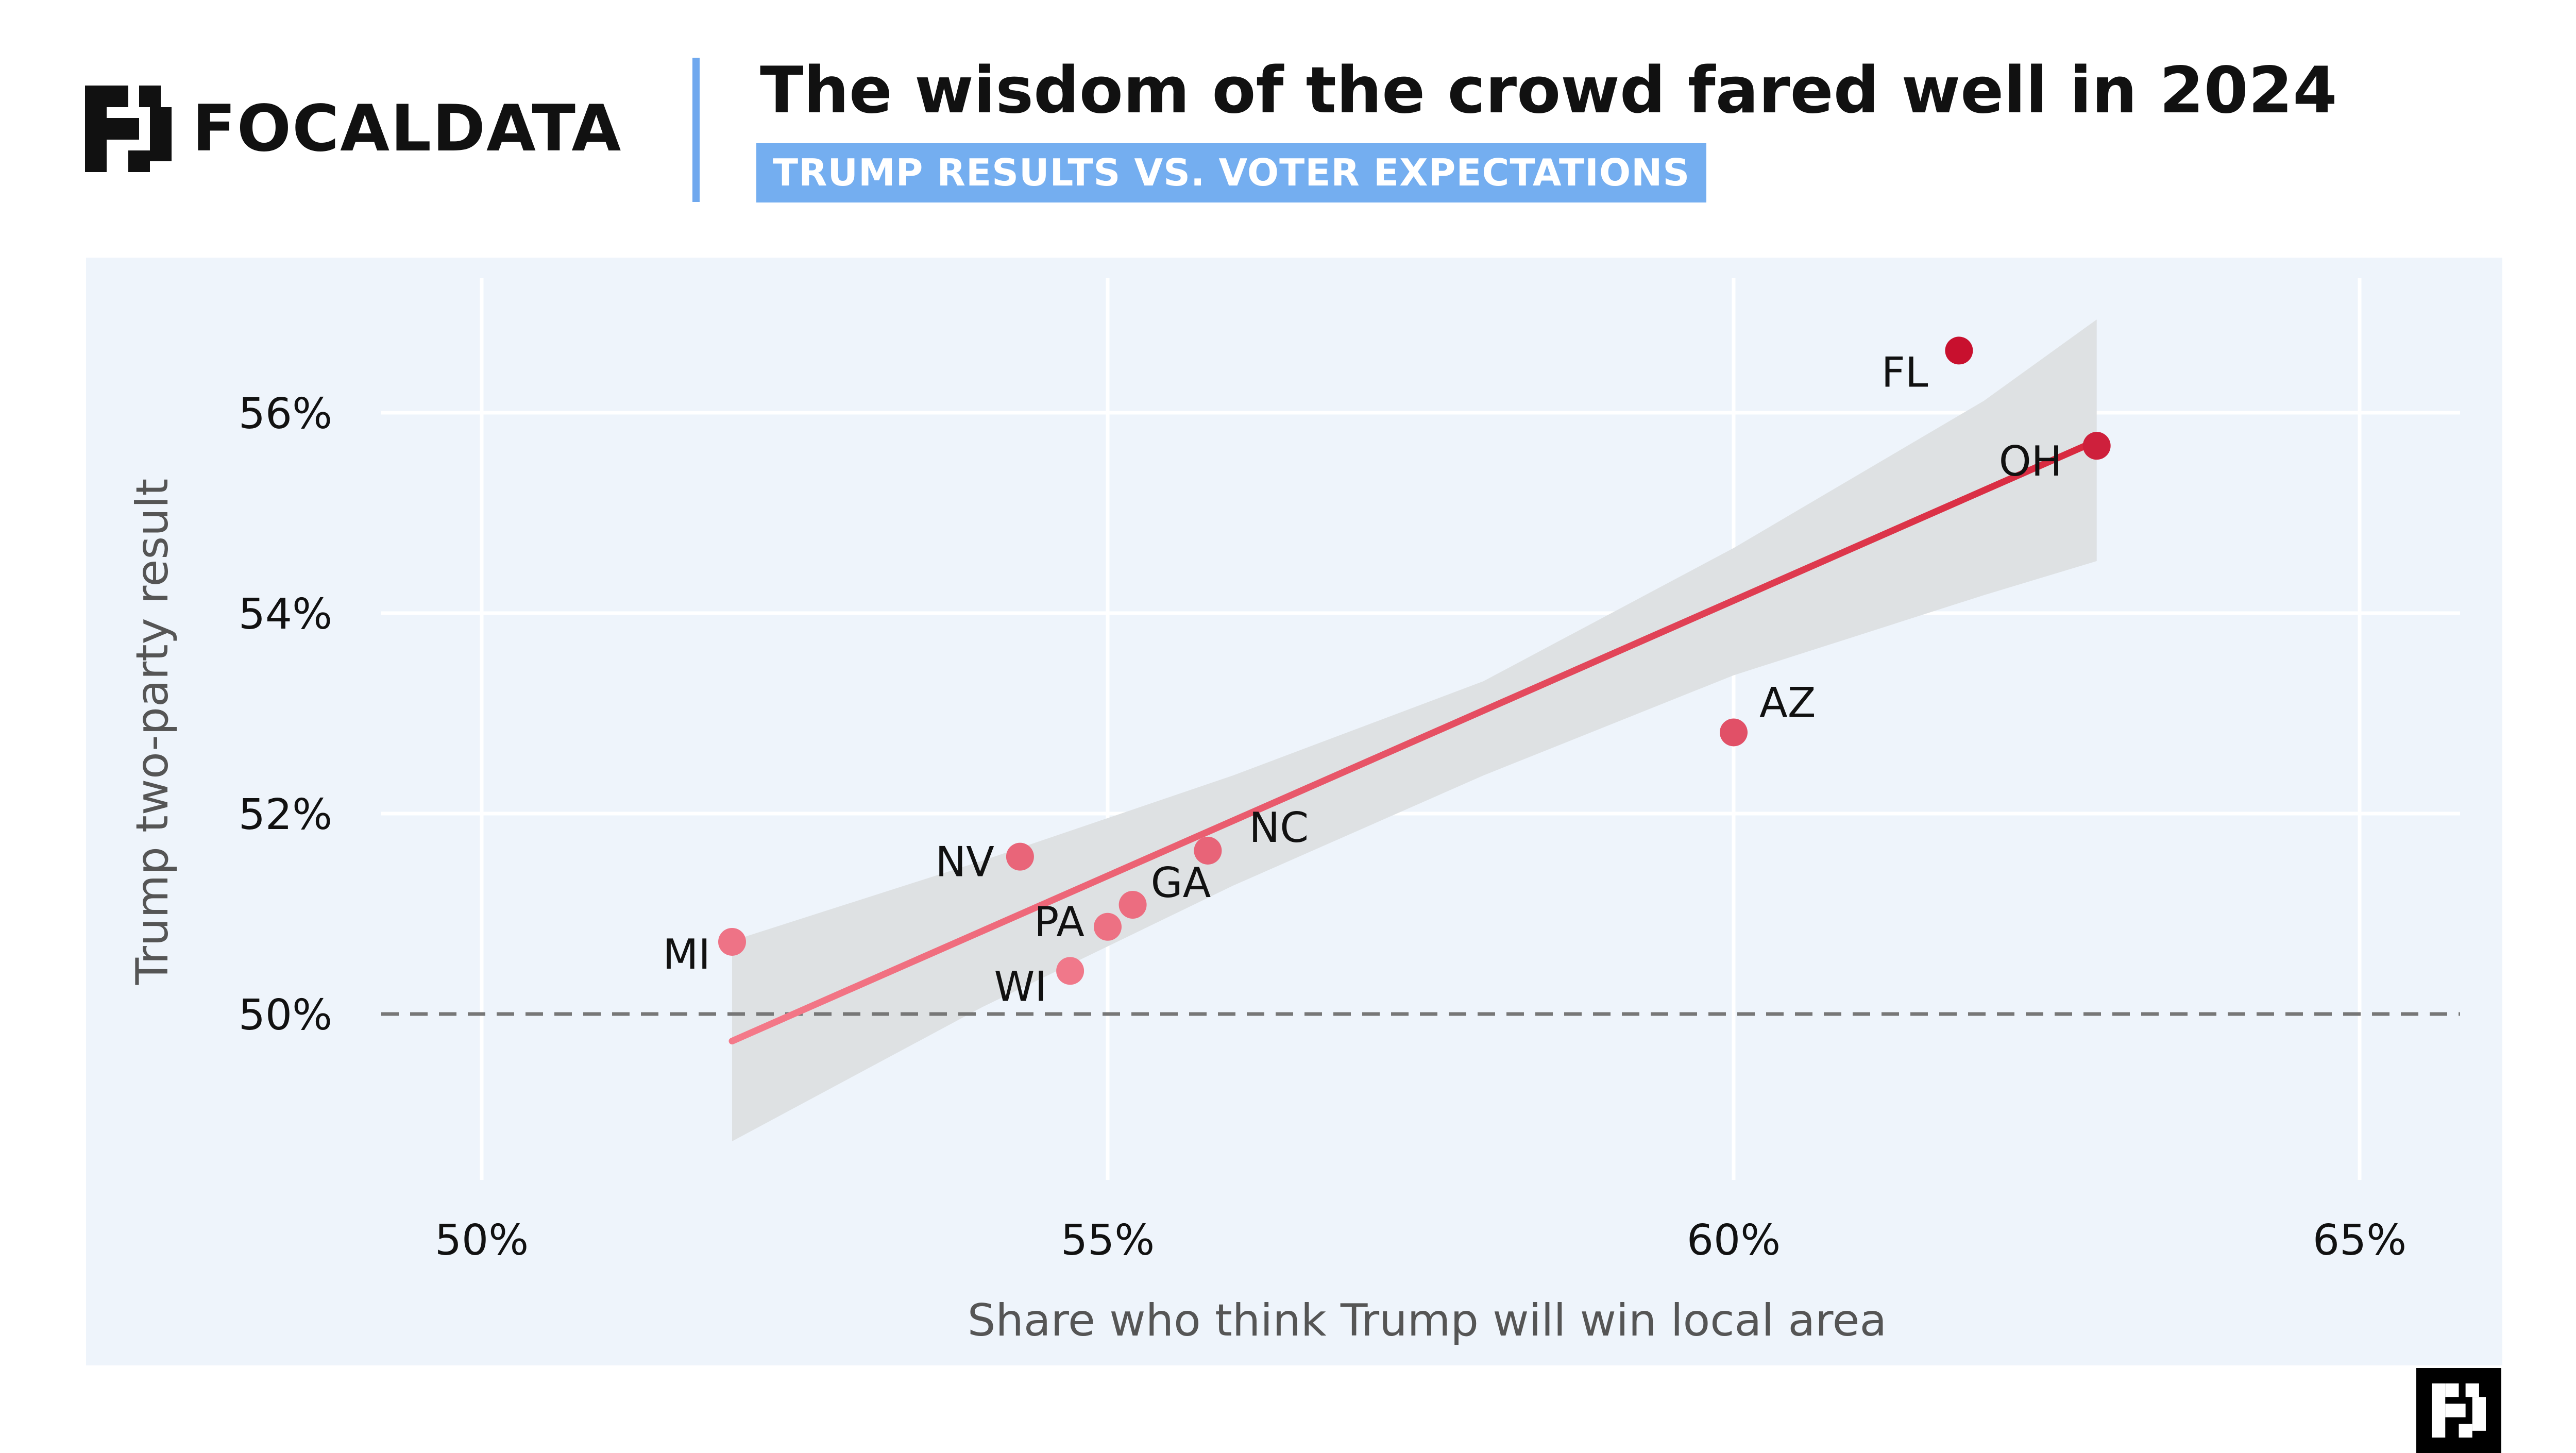  Describe the element at coordinates (2096, 446) in the screenshot. I see `data-point-oh` at that location.